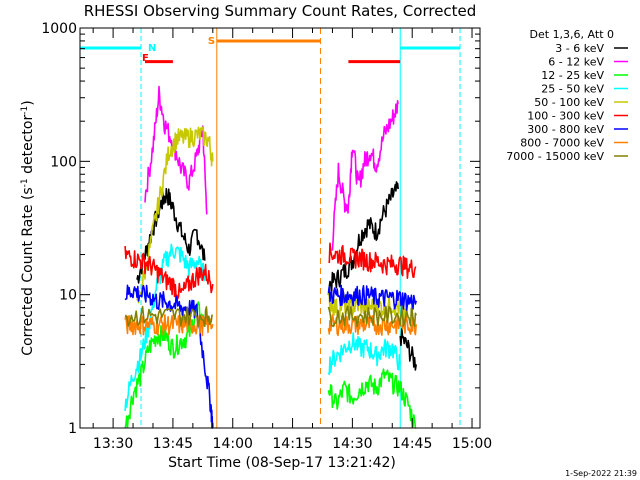  What do you see at coordinates (28, 147) in the screenshot?
I see `y-axis-label-mid: detector` at bounding box center [28, 147].